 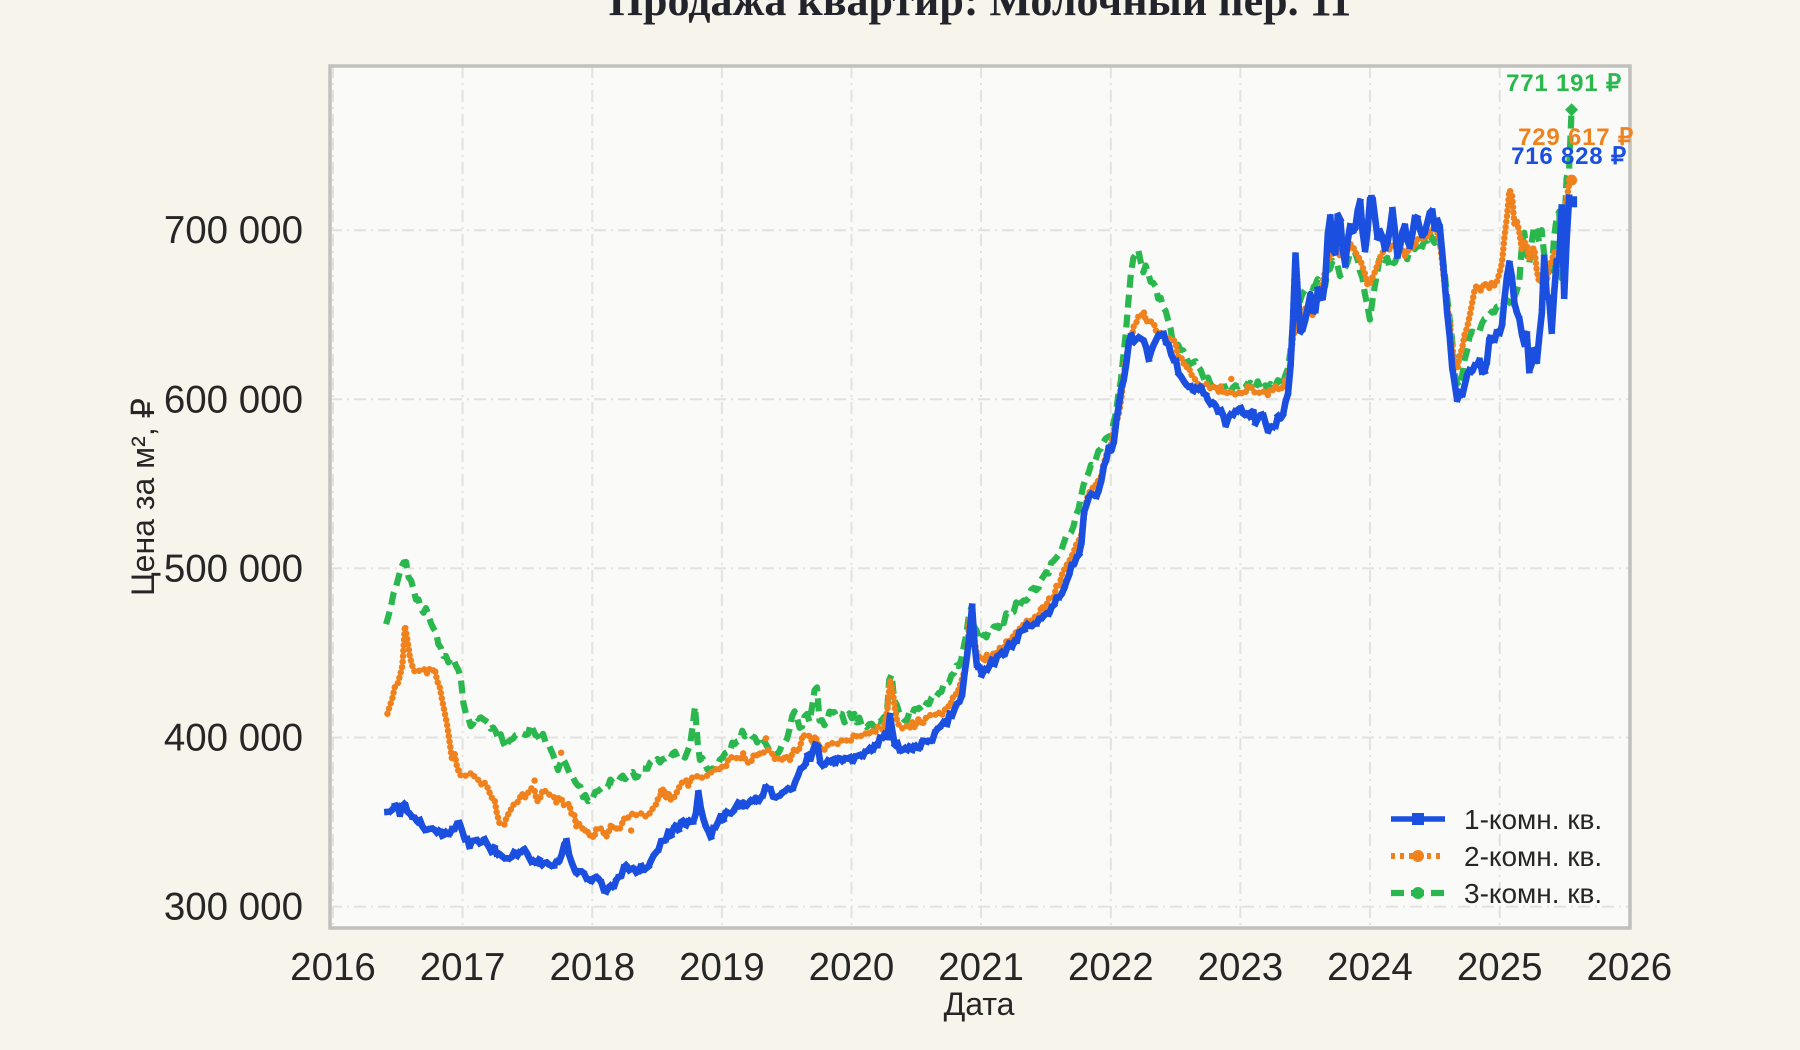 I want to click on svg-text: 600 000, so click(x=233, y=399).